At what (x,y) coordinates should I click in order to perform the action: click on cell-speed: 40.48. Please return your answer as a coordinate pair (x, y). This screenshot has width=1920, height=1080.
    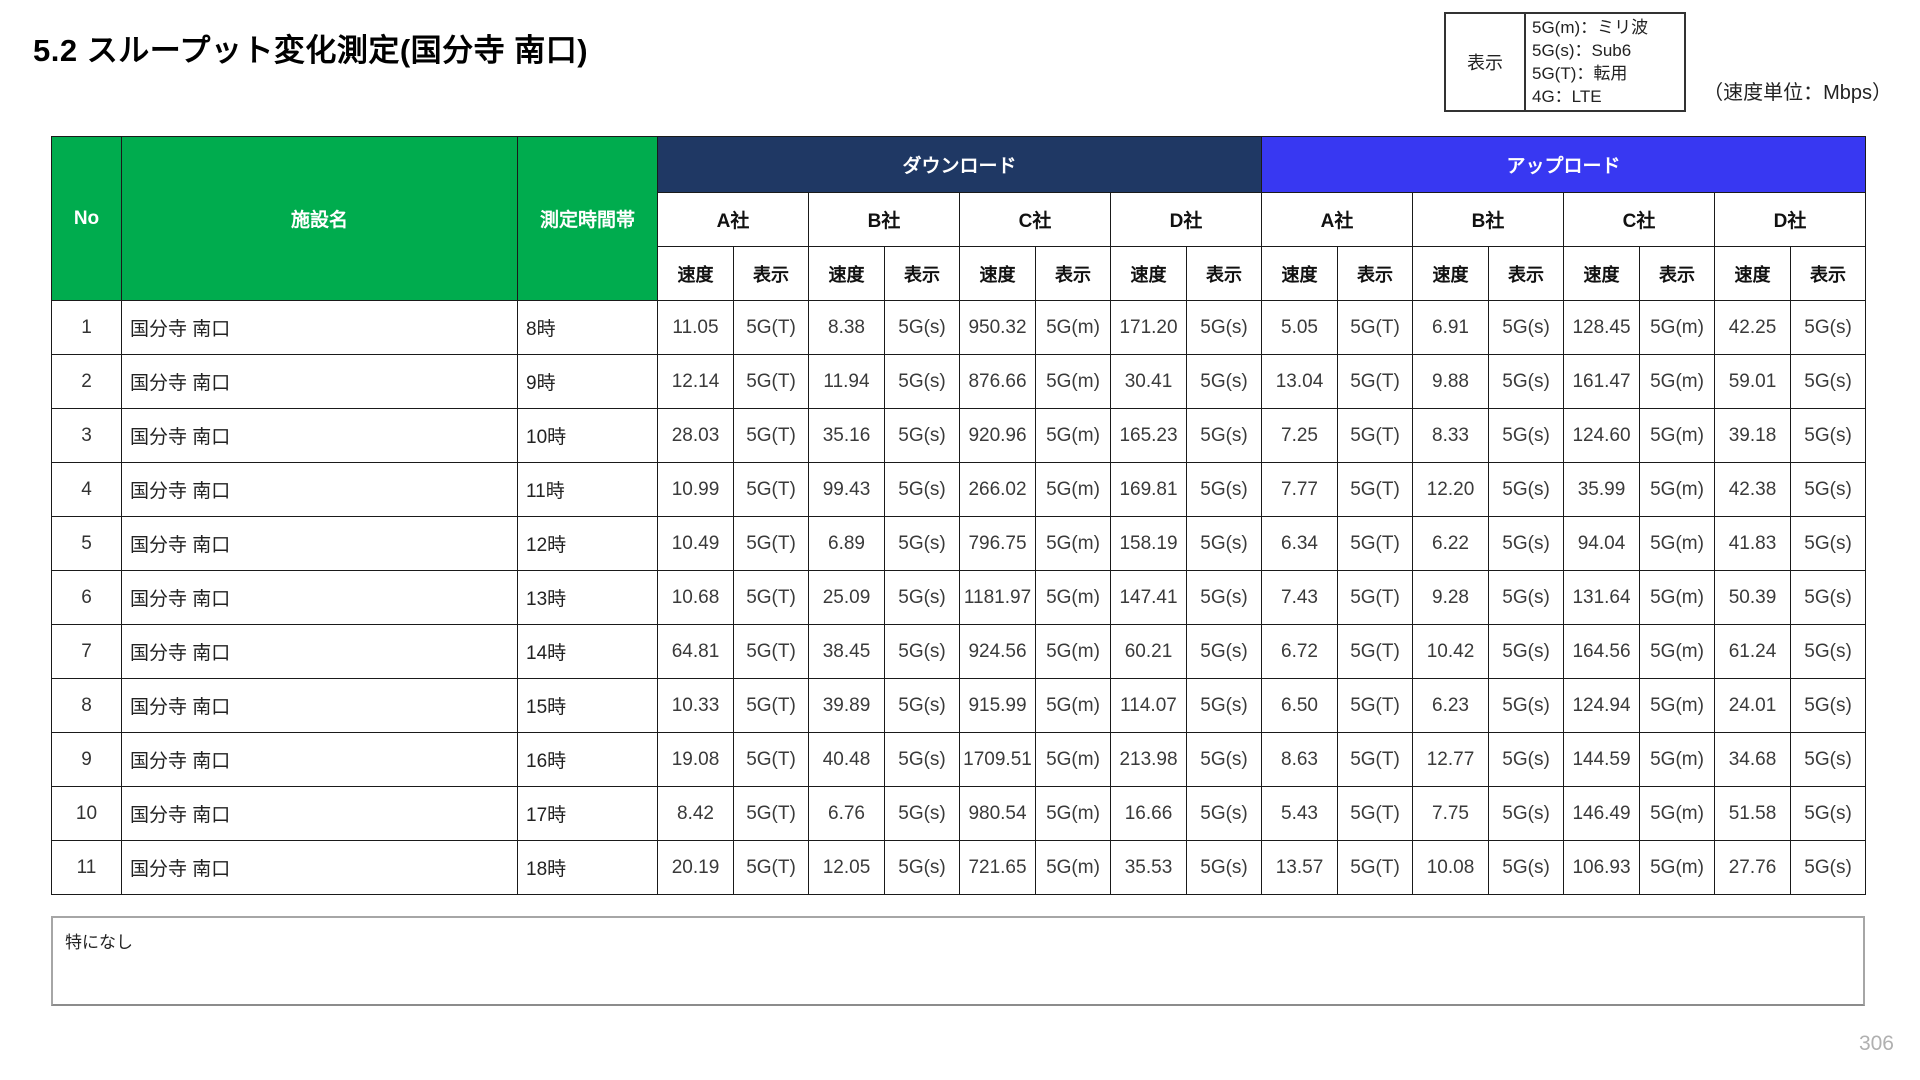
    Looking at the image, I should click on (846, 759).